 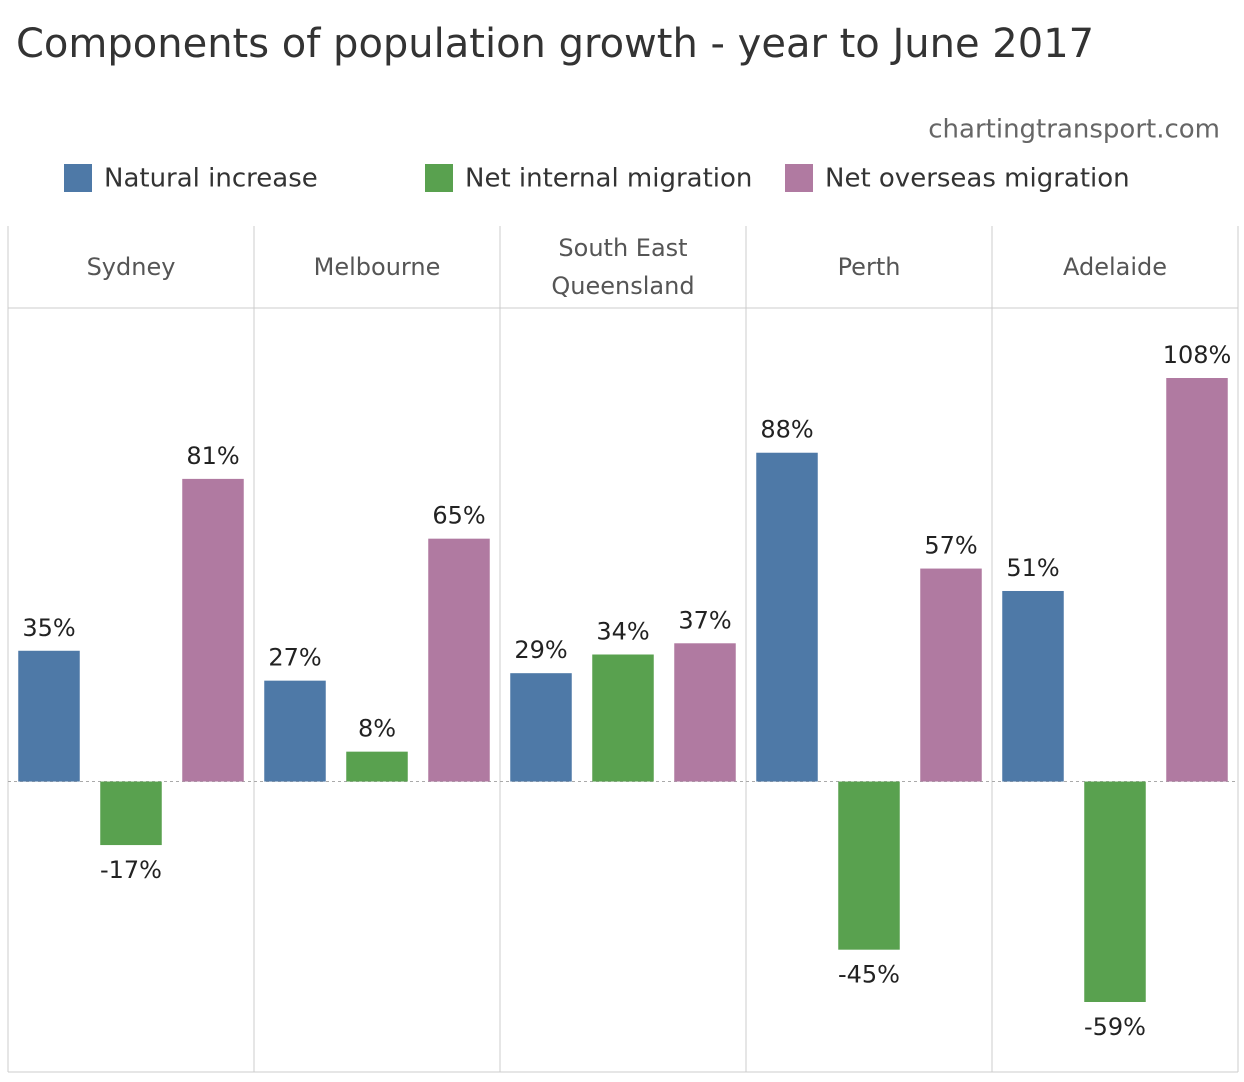 I want to click on value-label: 108%, so click(x=1197, y=355).